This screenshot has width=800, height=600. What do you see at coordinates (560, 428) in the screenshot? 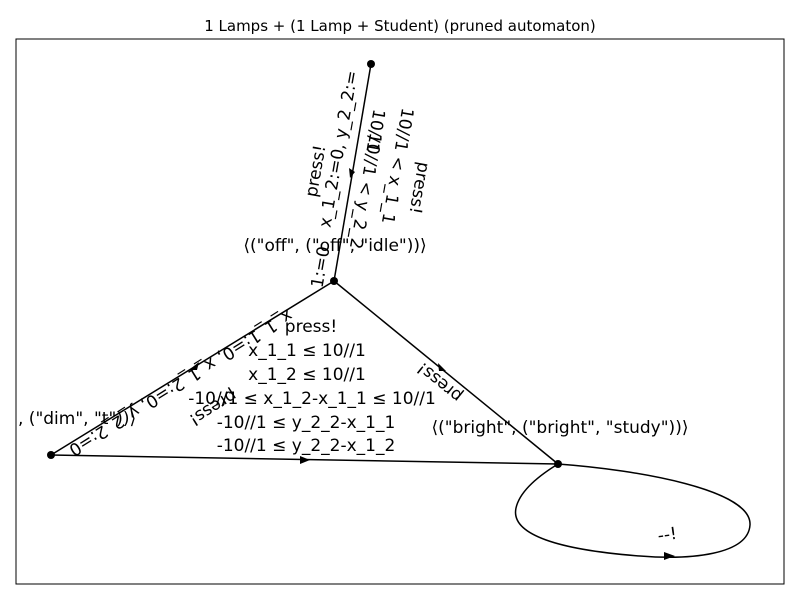
I see `state-label-bright: ⟨("bright", ("bright", "study"))⟩` at bounding box center [560, 428].